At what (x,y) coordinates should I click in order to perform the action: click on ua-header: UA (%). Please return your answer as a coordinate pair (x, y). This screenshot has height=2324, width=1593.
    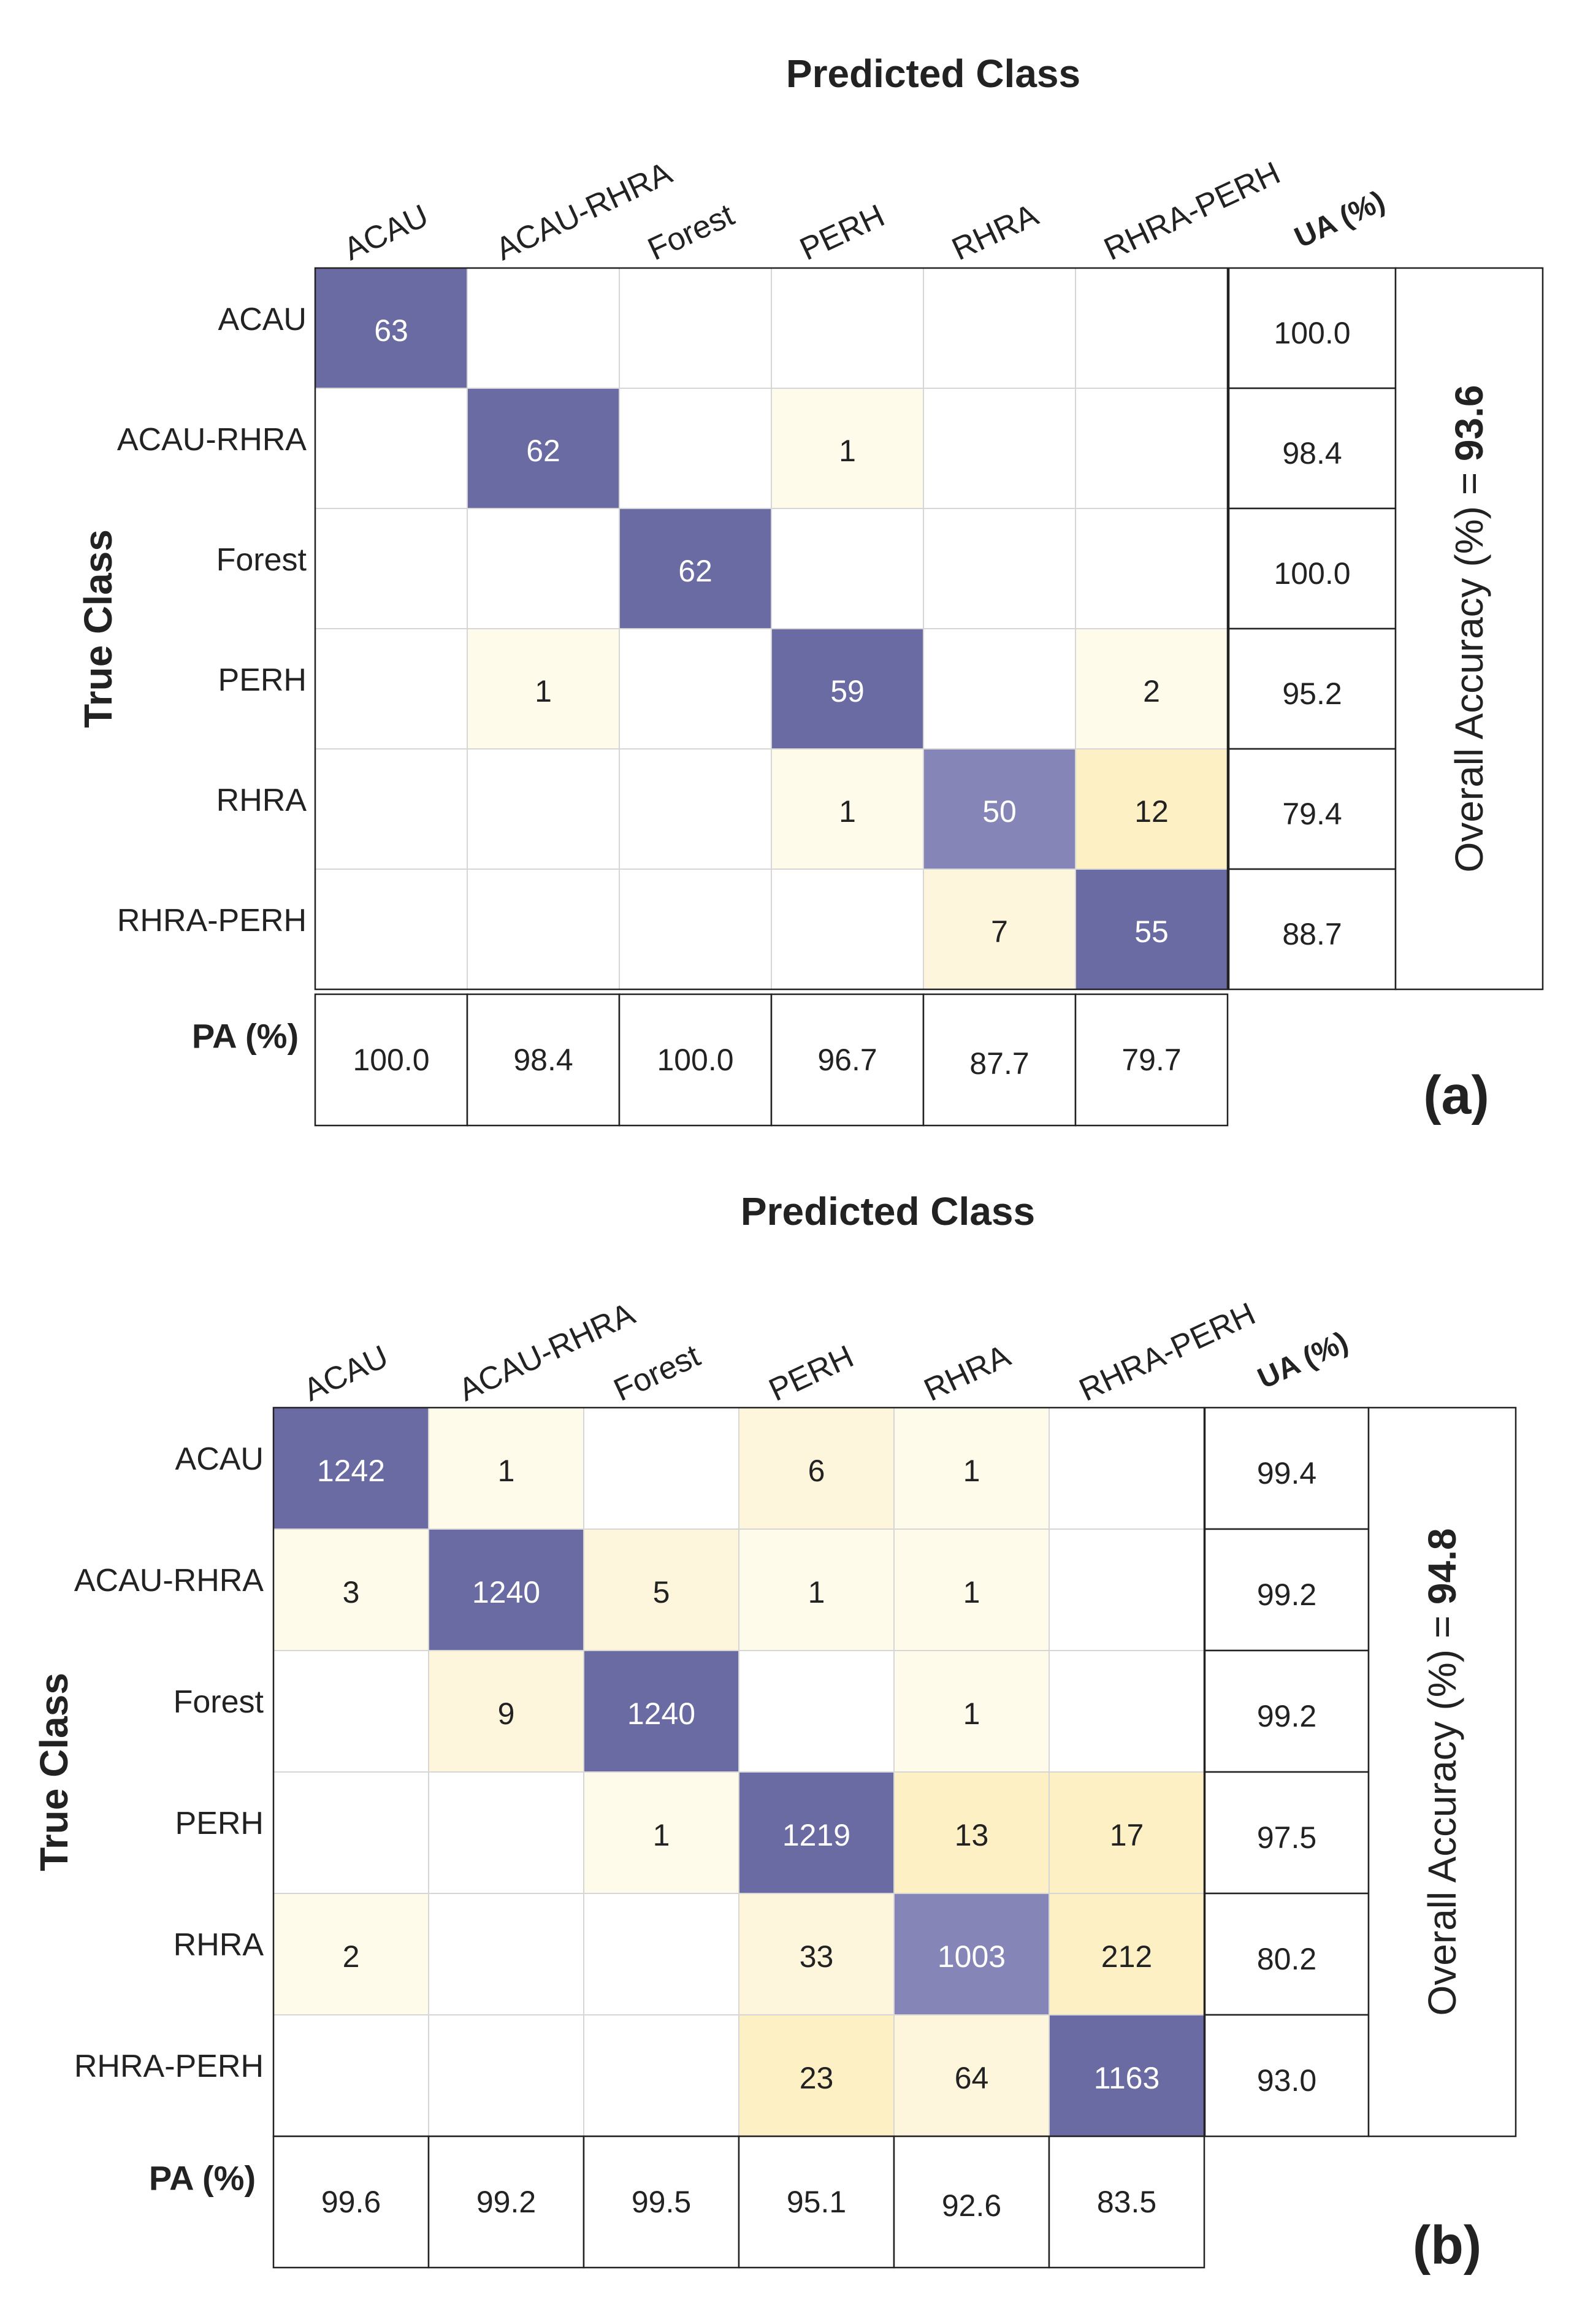
    Looking at the image, I should click on (1339, 220).